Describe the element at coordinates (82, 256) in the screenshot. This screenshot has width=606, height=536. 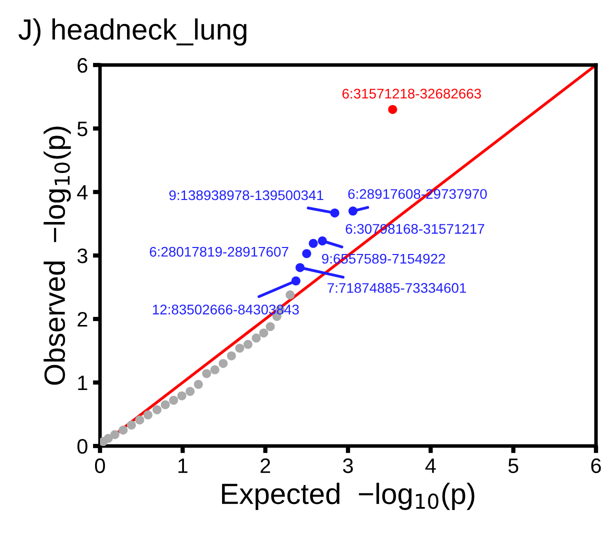
I see `y-tick-label: 3` at that location.